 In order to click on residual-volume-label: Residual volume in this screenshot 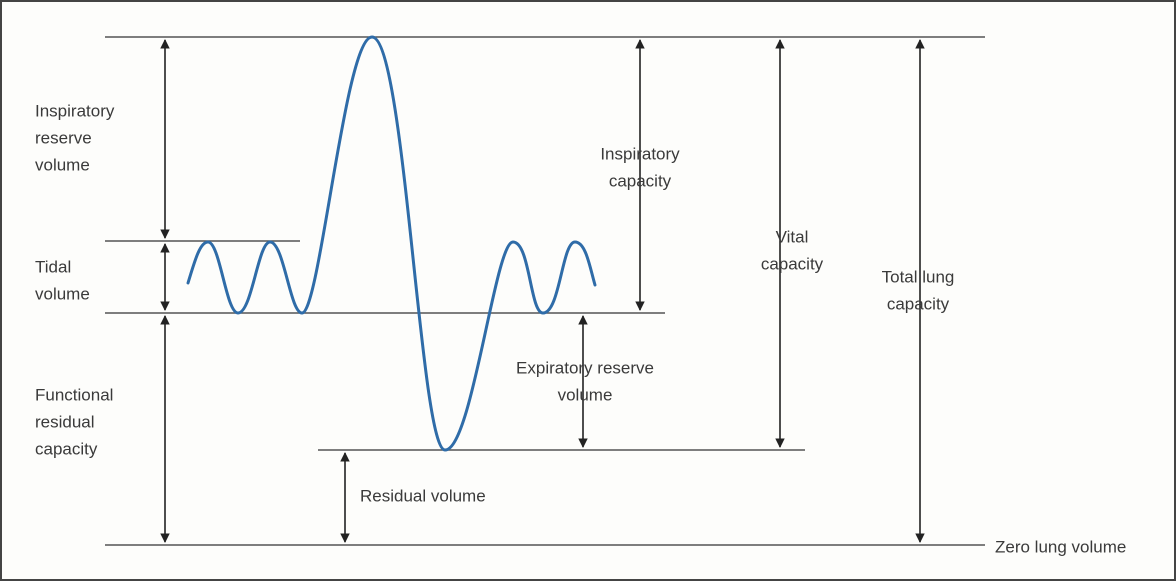, I will do `click(423, 495)`.